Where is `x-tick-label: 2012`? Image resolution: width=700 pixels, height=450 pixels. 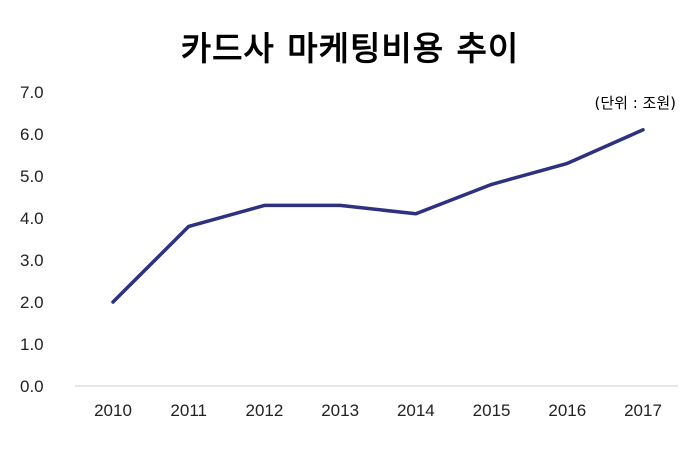
x-tick-label: 2012 is located at coordinates (265, 410).